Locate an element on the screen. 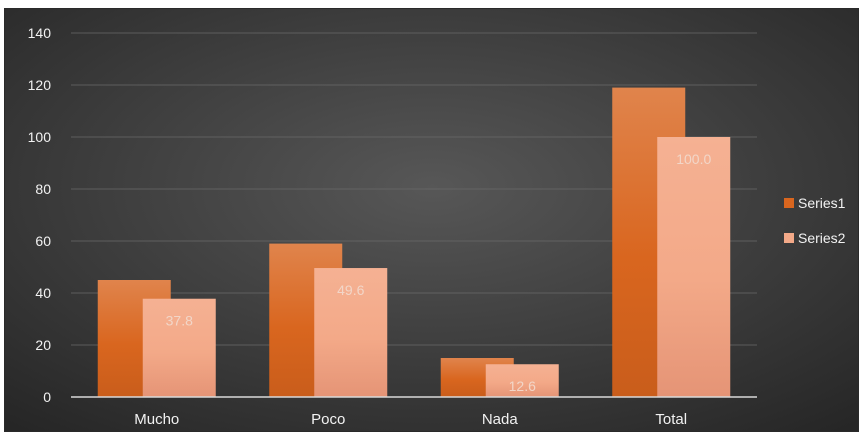  data-label: 12.6 is located at coordinates (522, 386).